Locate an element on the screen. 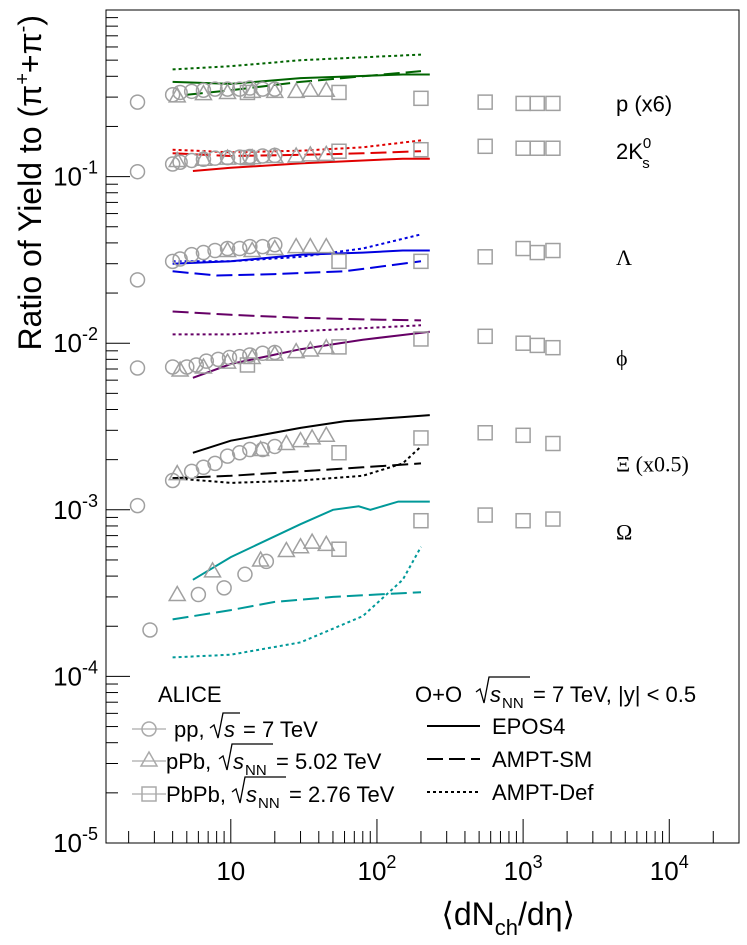  svg-text: NN is located at coordinates (269, 803).